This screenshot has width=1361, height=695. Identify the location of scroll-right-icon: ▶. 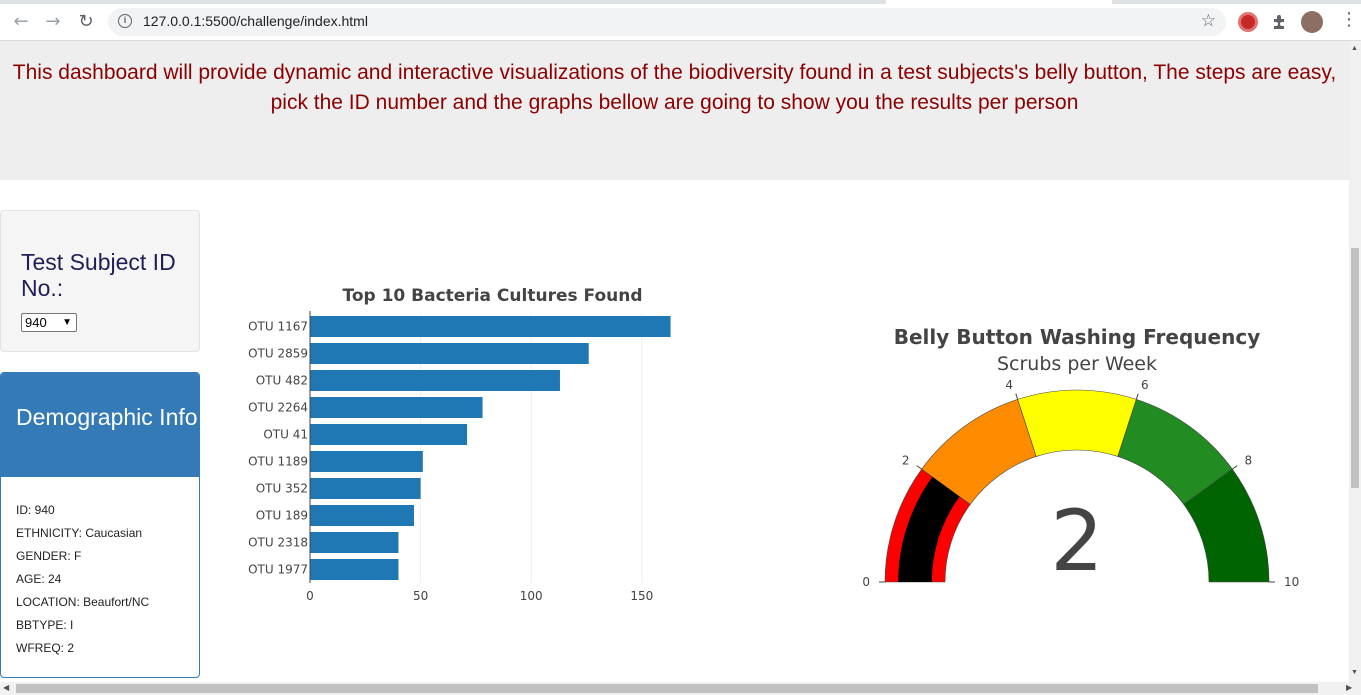
(1349, 687).